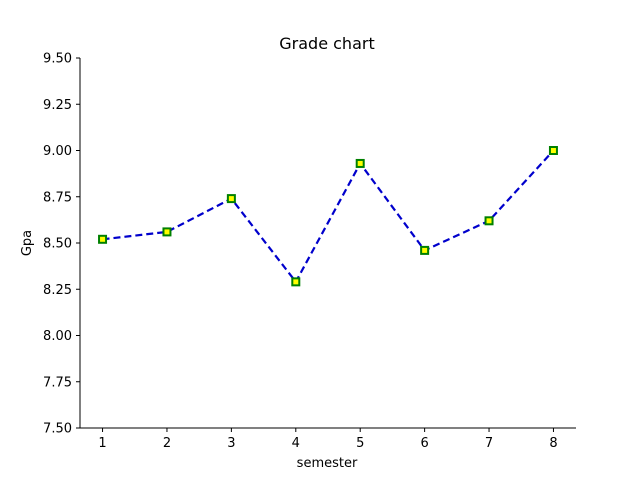 The height and width of the screenshot is (480, 640). I want to click on x-tick-label: 7, so click(489, 443).